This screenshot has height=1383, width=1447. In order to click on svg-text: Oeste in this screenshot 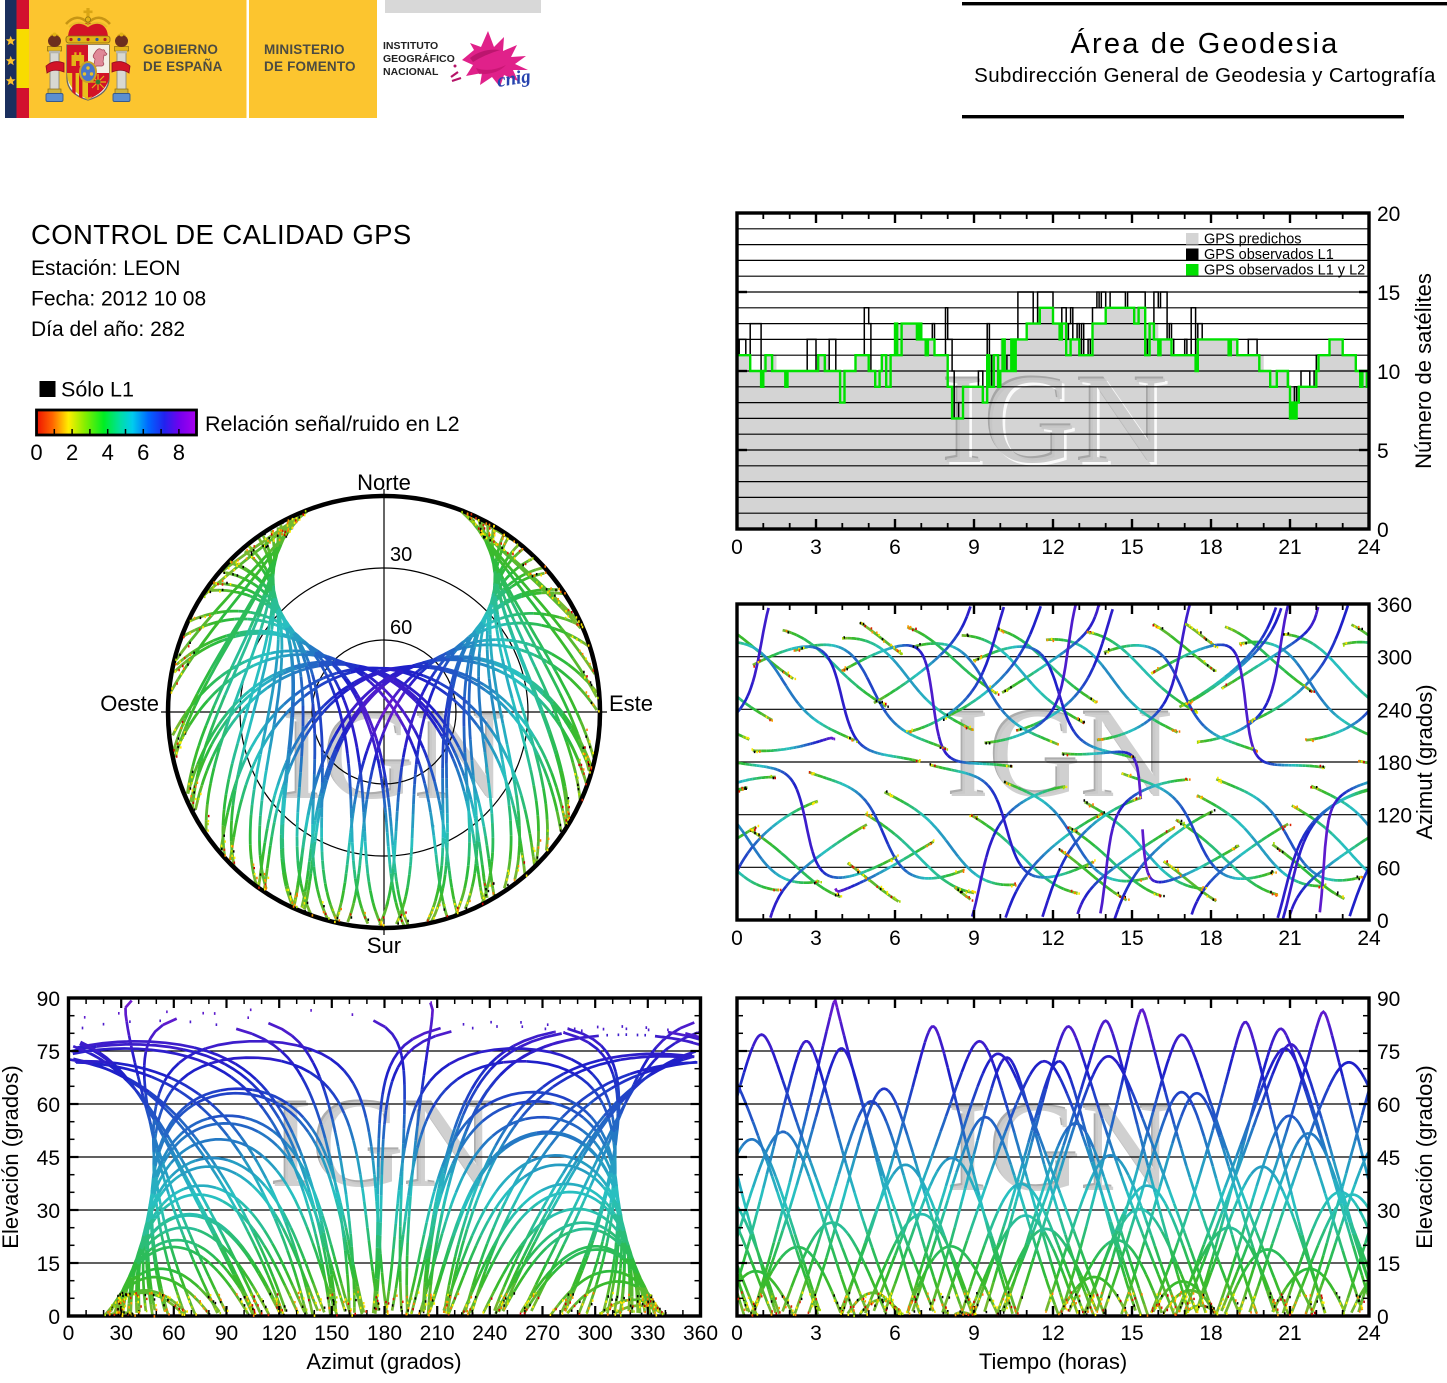, I will do `click(129, 703)`.